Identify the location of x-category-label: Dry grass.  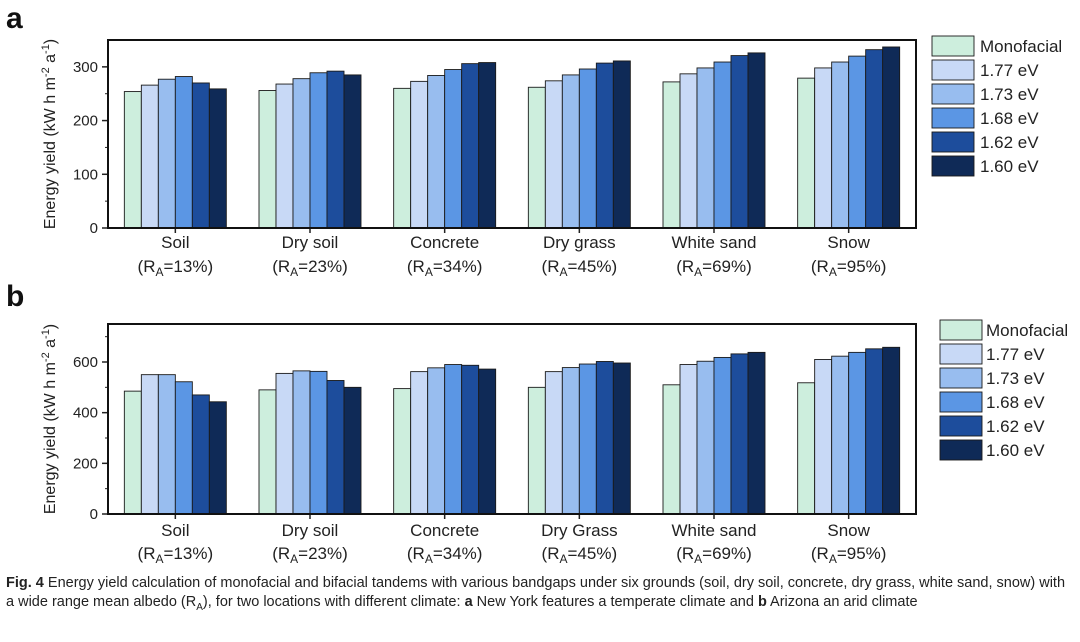
(579, 242).